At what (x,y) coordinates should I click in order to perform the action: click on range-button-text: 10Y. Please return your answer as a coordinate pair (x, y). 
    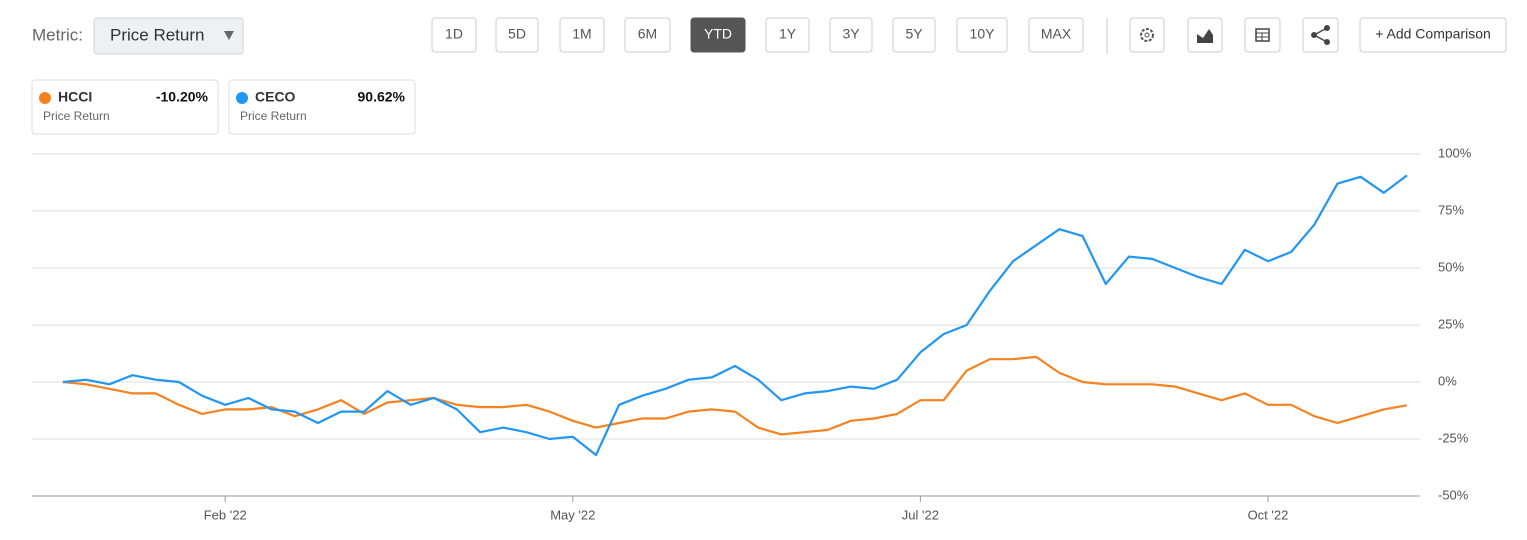
    Looking at the image, I should click on (983, 34).